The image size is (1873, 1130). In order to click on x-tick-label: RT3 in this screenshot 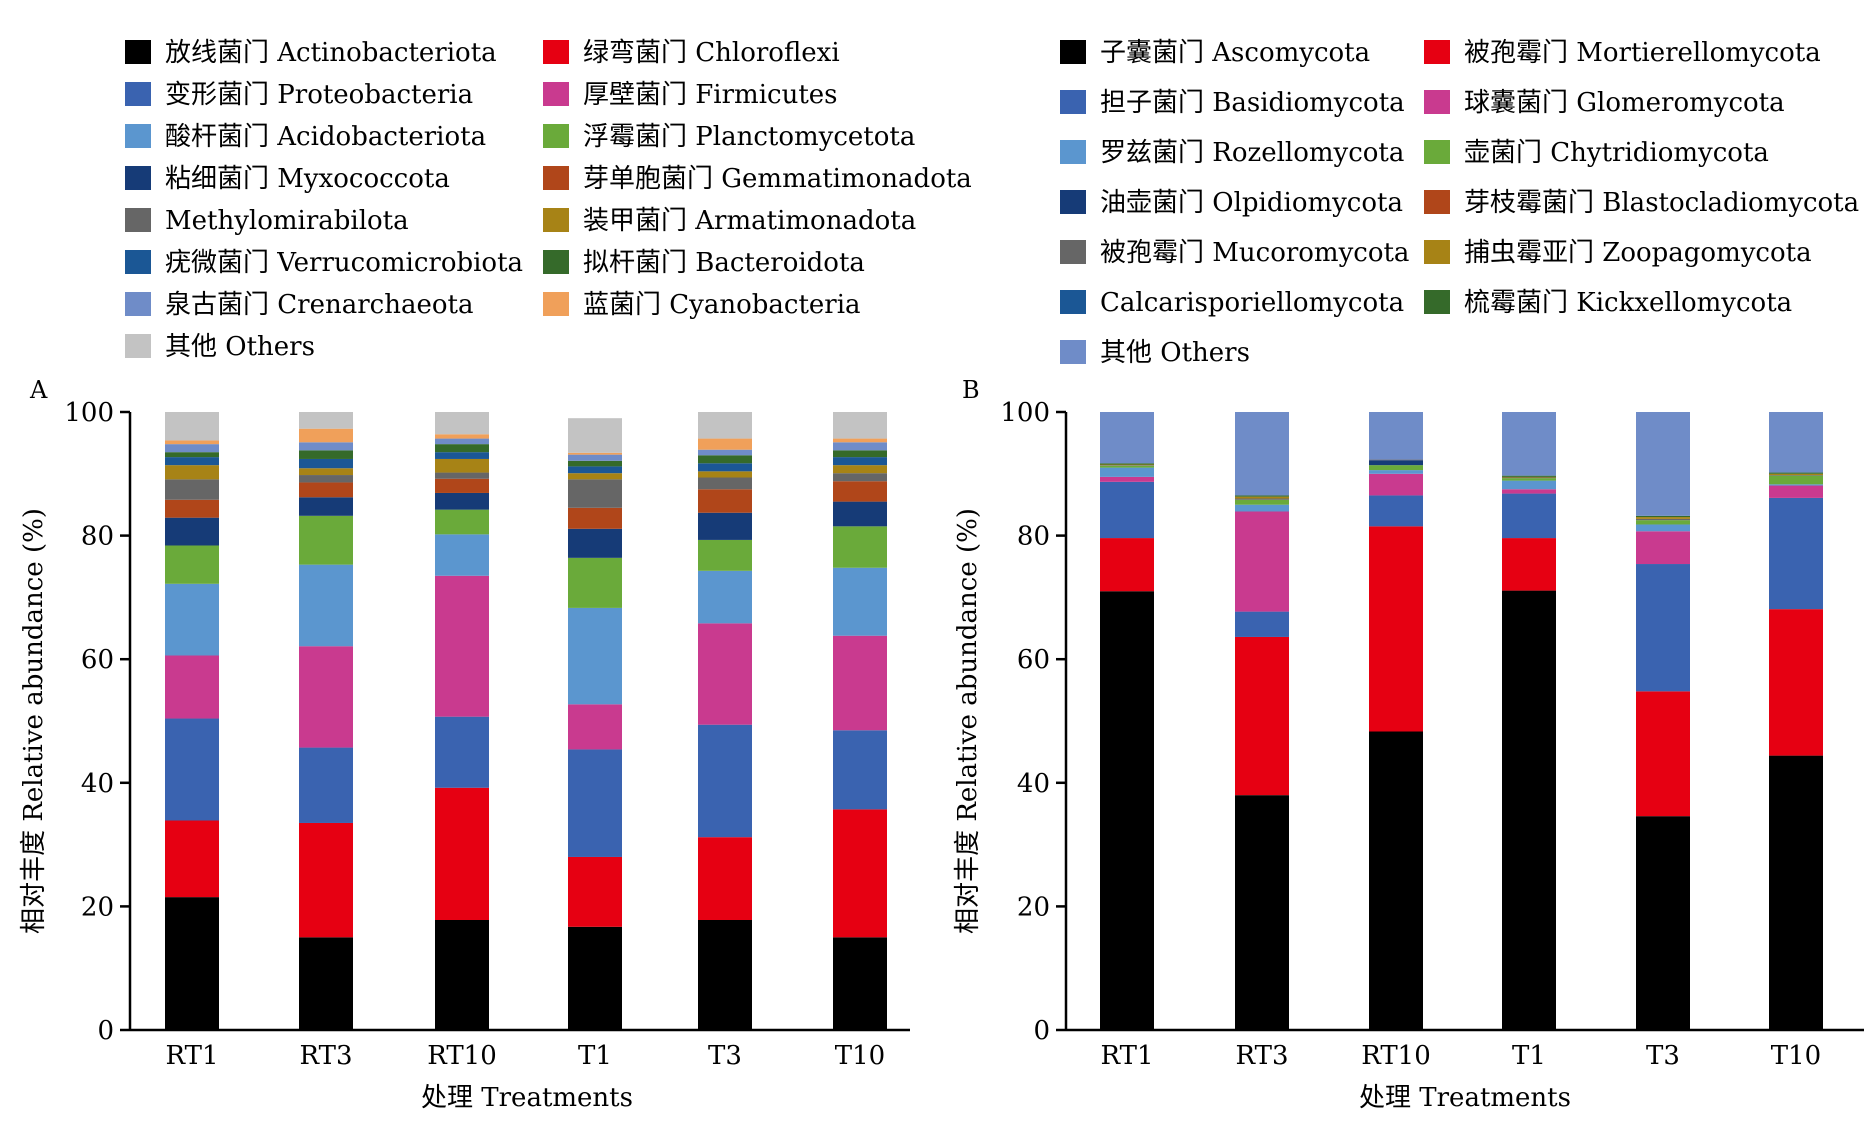, I will do `click(325, 1056)`.